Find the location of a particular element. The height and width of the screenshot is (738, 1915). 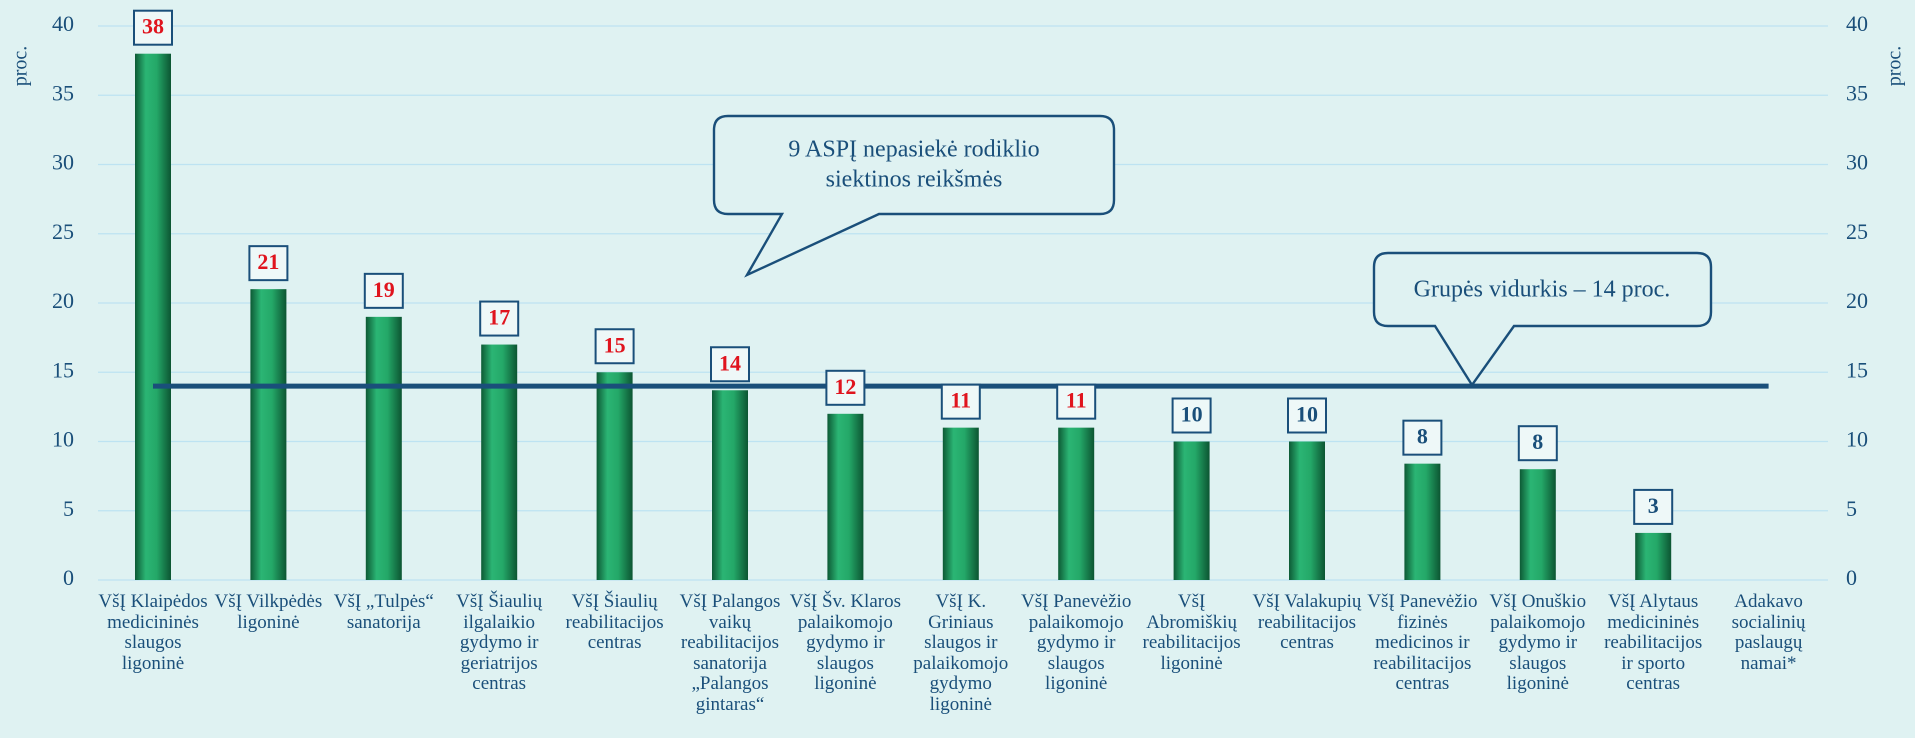

y2-tick-label: 0 is located at coordinates (1851, 577).